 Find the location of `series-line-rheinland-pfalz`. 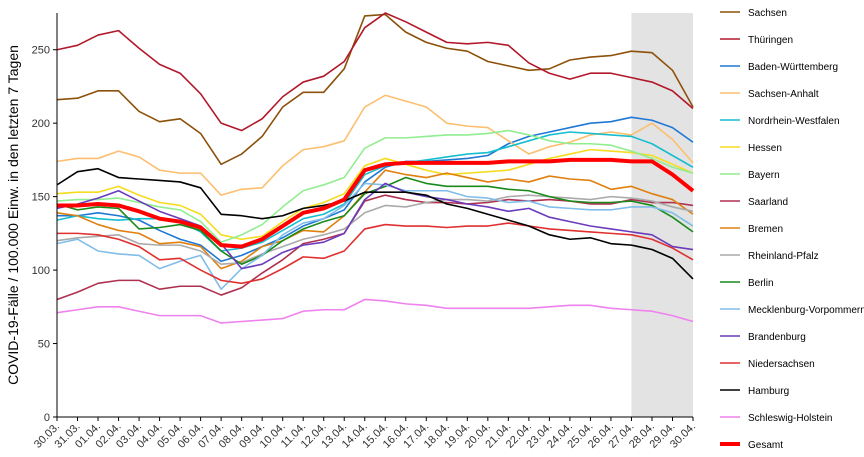

series-line-rheinland-pfalz is located at coordinates (375, 230).